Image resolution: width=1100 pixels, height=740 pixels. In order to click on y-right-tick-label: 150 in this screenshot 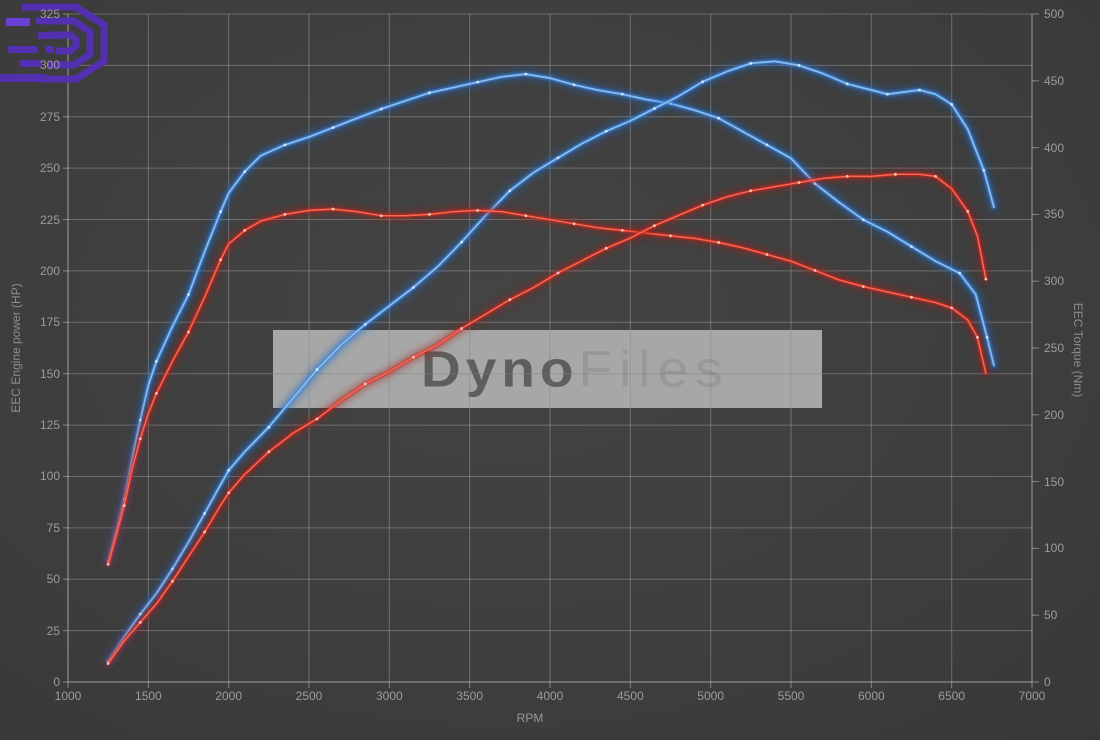, I will do `click(1054, 481)`.